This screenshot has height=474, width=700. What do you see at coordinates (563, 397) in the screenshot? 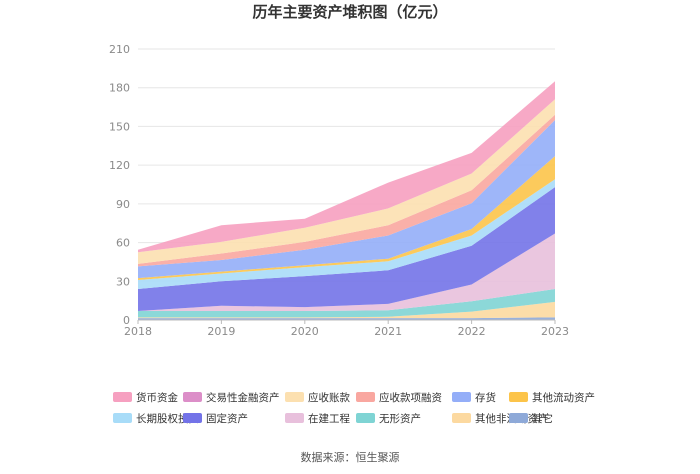
I see `legend-label: 其他流动资产` at bounding box center [563, 397].